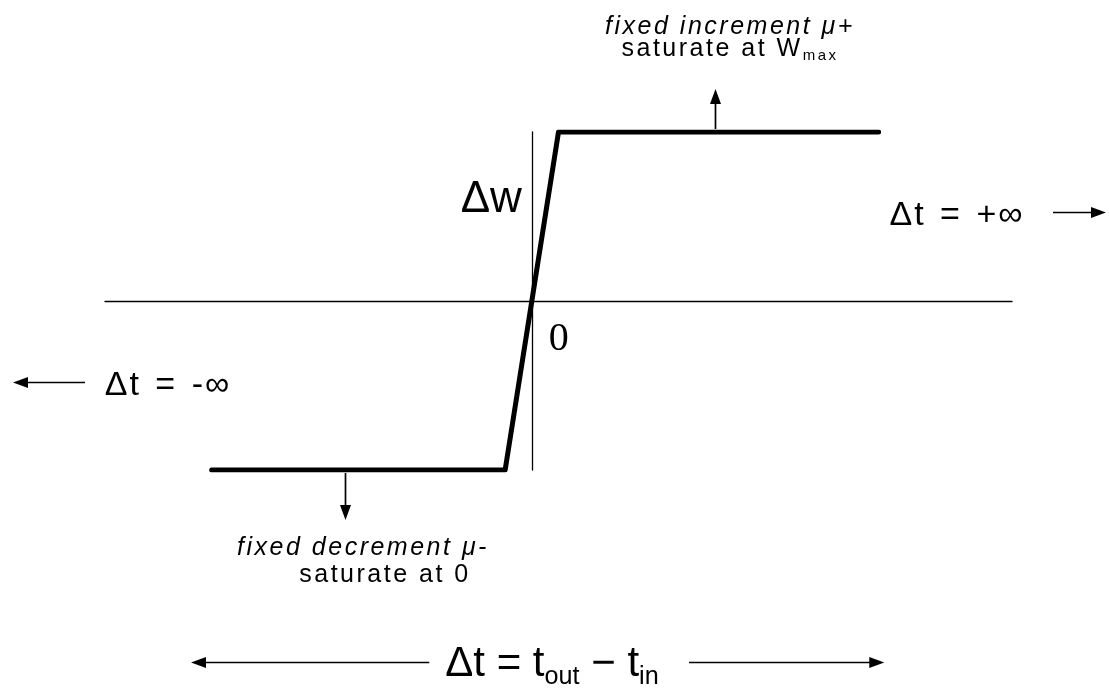  I want to click on text: fixed decrement μ-, so click(363, 545).